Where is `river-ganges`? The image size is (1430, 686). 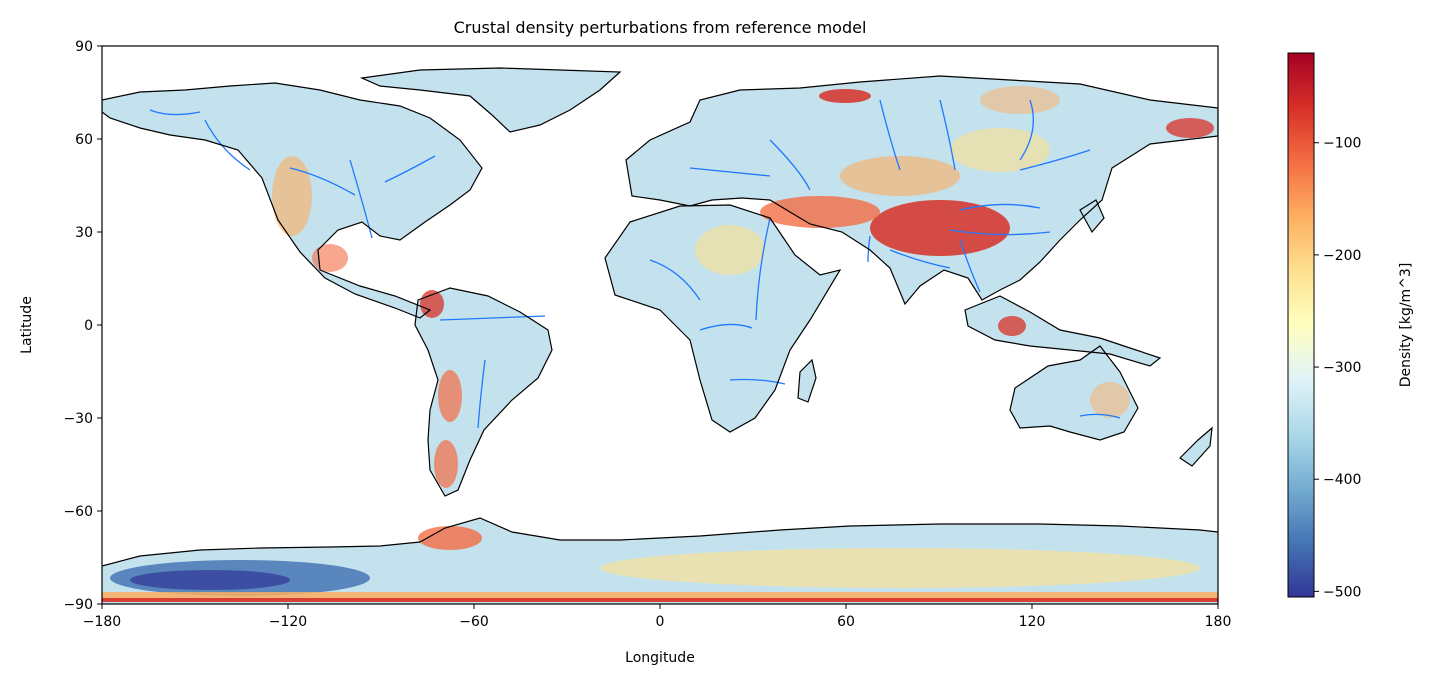
river-ganges is located at coordinates (920, 259).